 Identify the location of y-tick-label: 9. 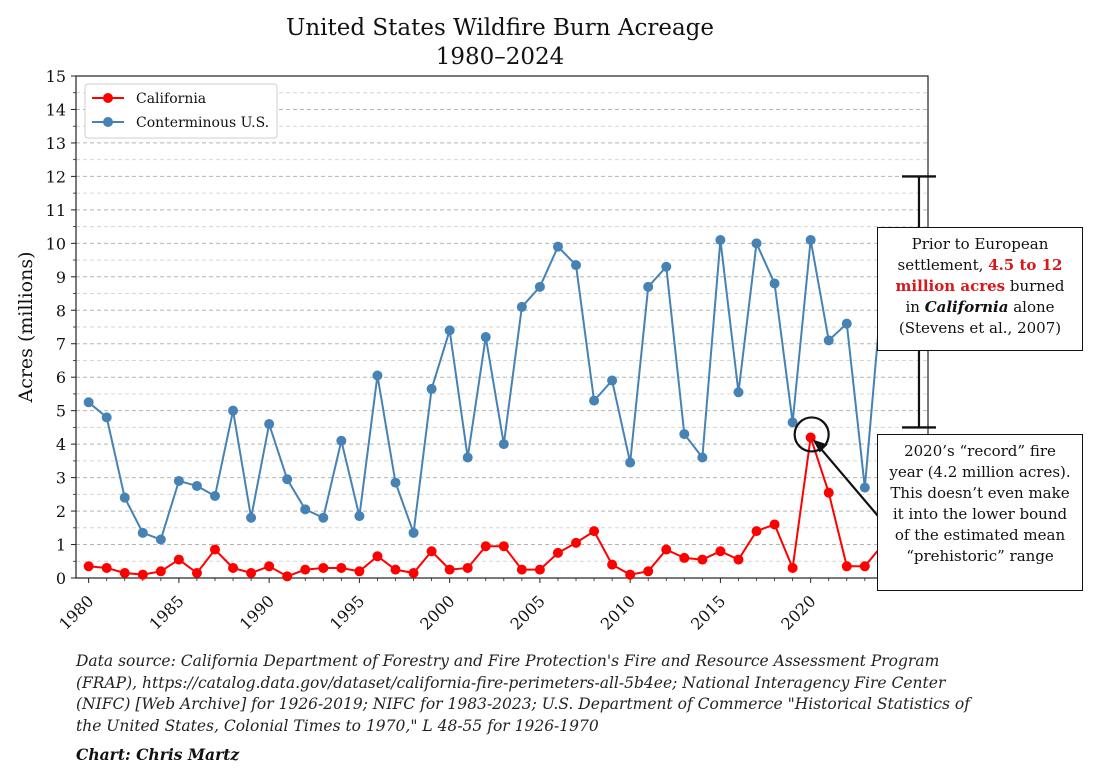
(61, 277).